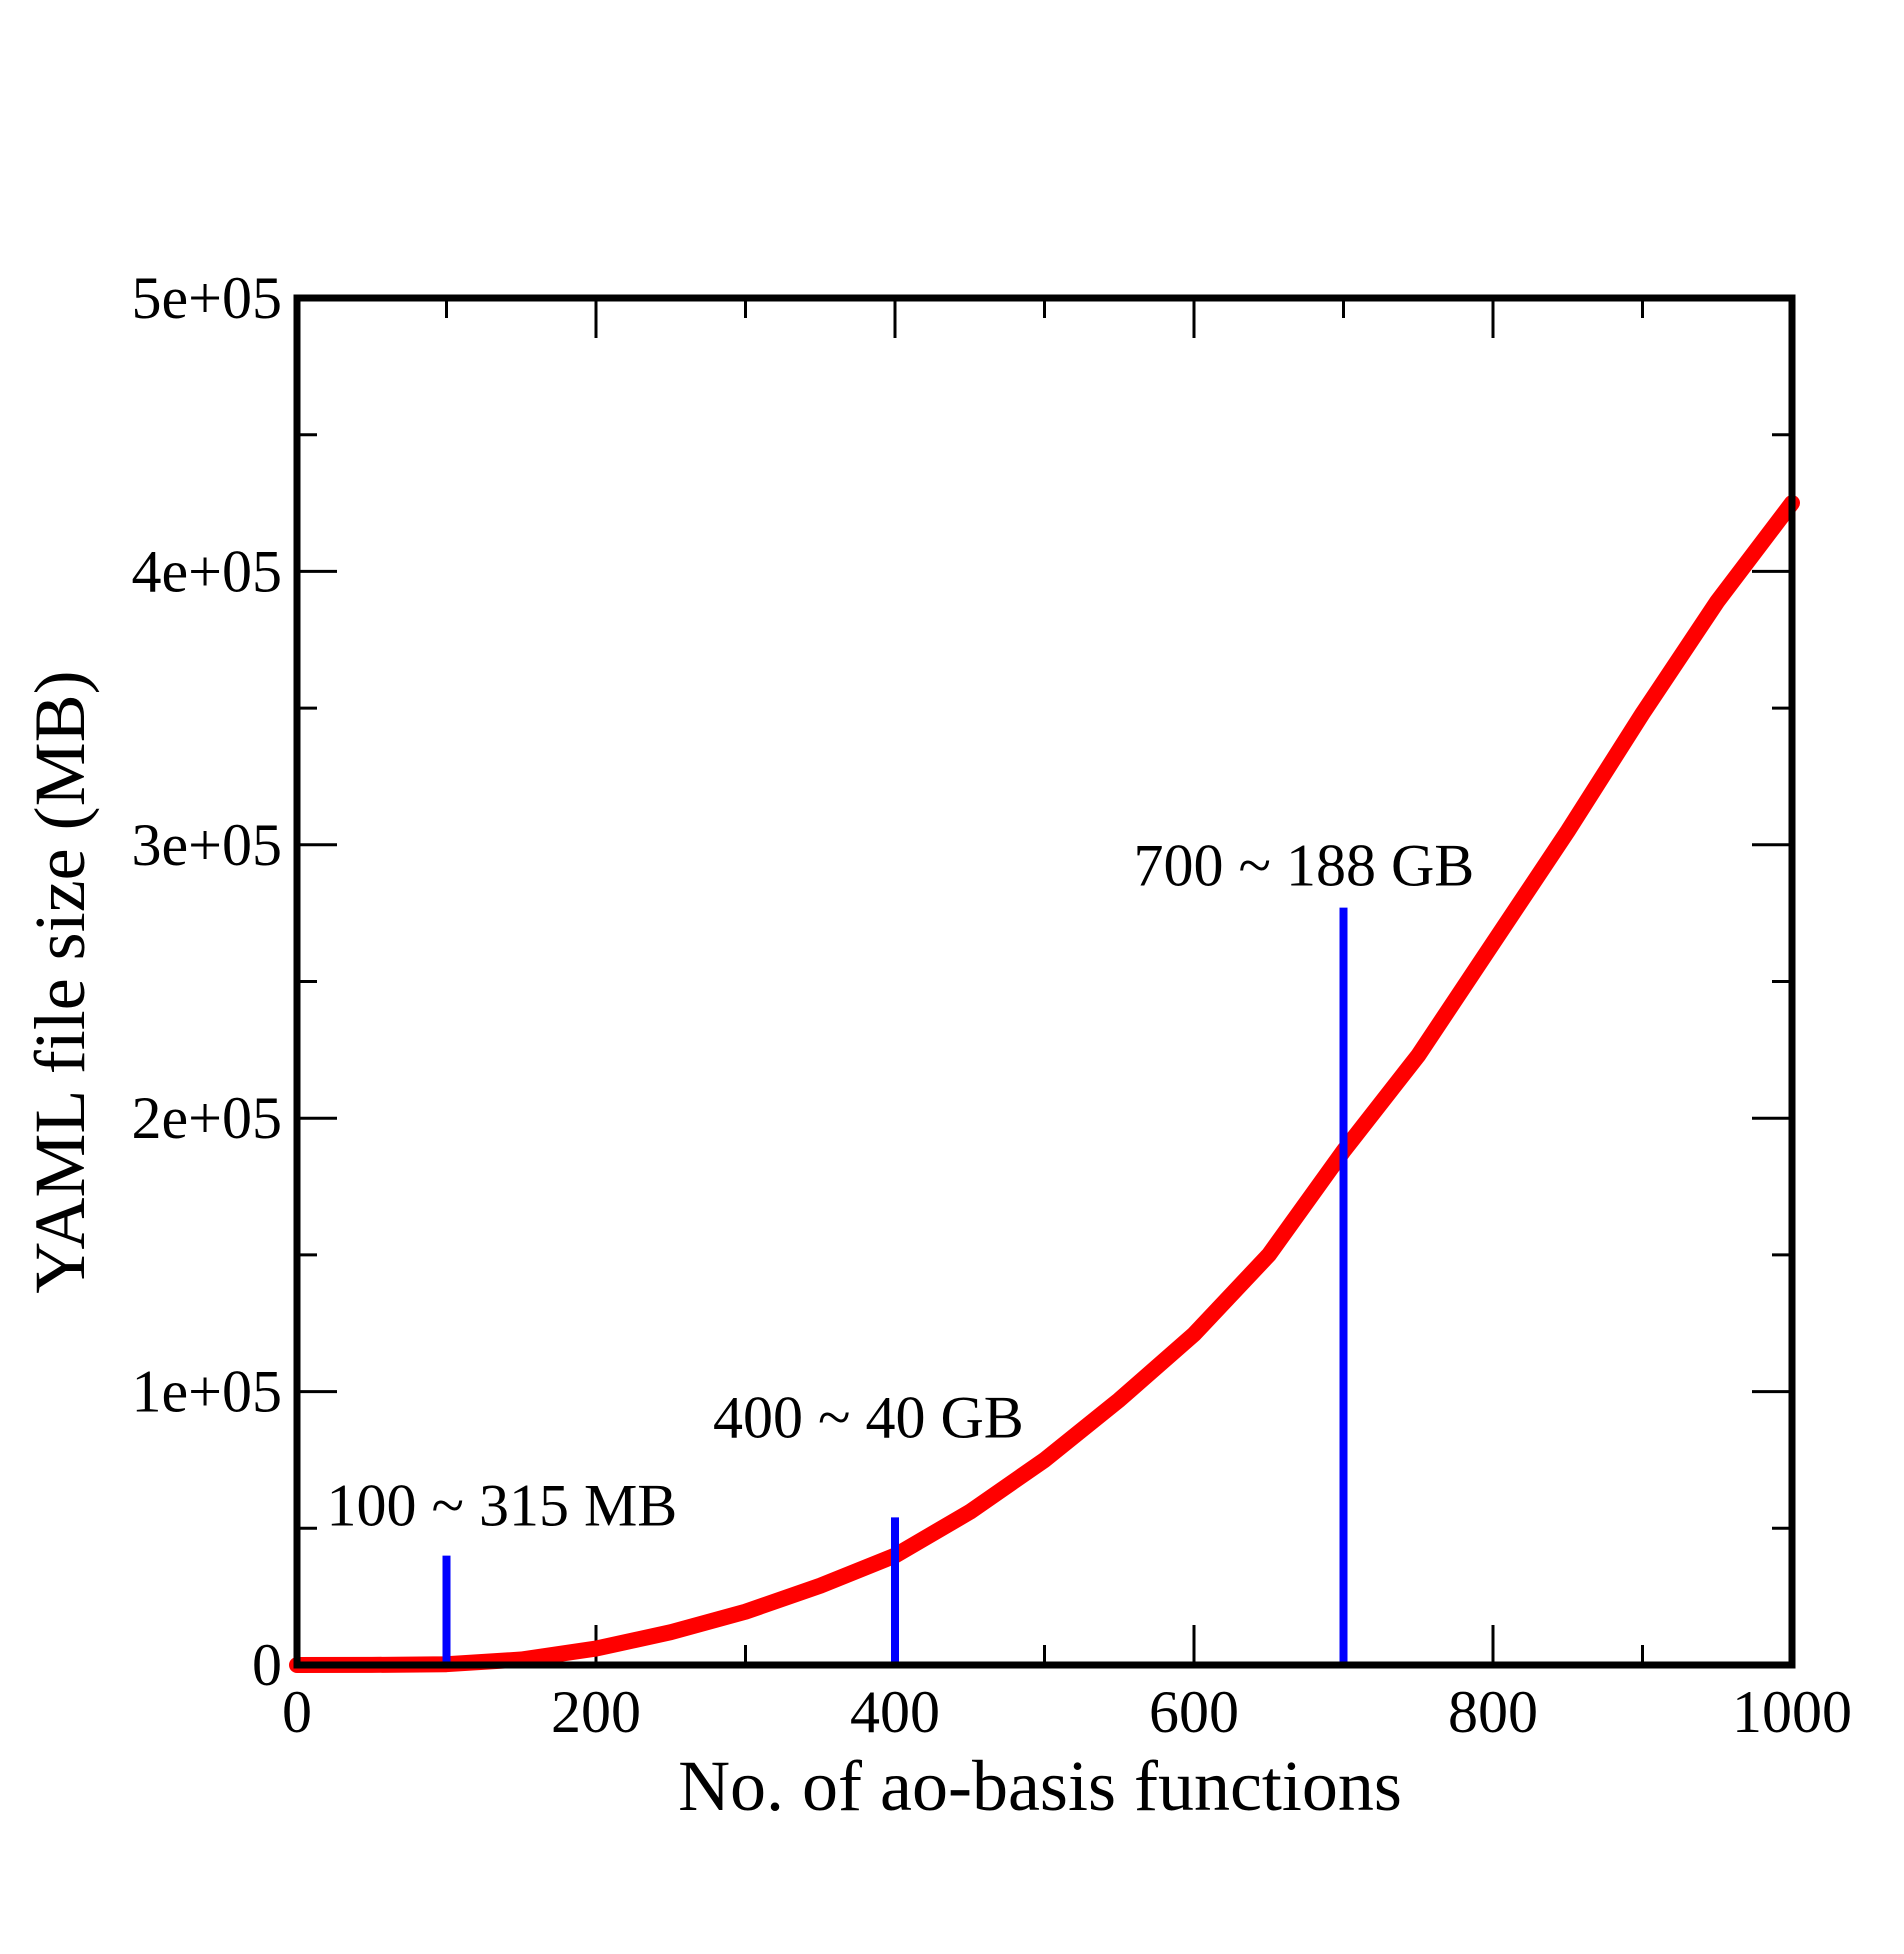 The height and width of the screenshot is (1954, 1904). What do you see at coordinates (297, 1712) in the screenshot?
I see `x-tick-label: 0` at bounding box center [297, 1712].